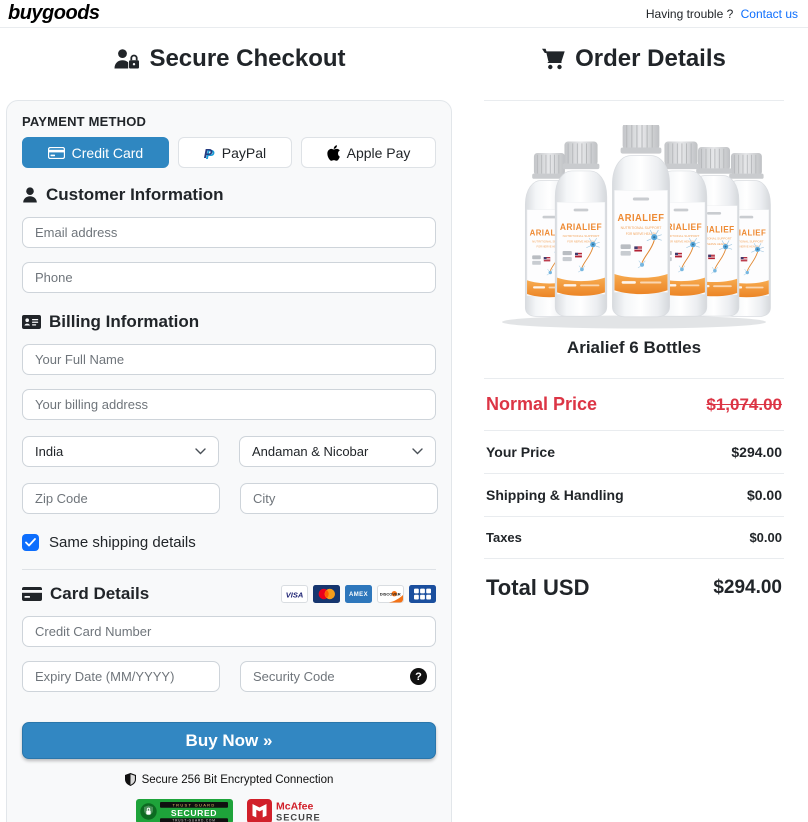 This screenshot has height=822, width=808. I want to click on secure-connection-note: Secure 256 Bit Encrypted Connection, so click(229, 779).